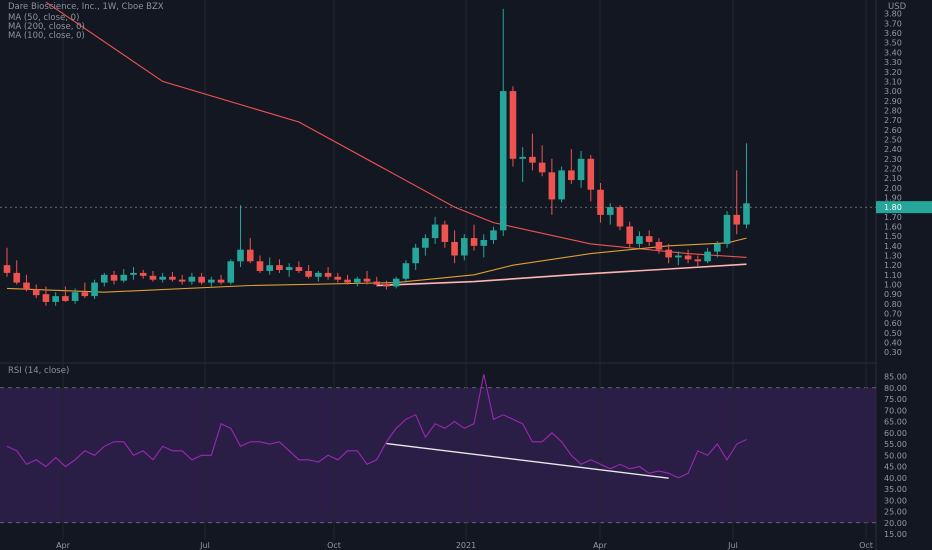  What do you see at coordinates (893, 23) in the screenshot?
I see `price-tick-label: 3.70` at bounding box center [893, 23].